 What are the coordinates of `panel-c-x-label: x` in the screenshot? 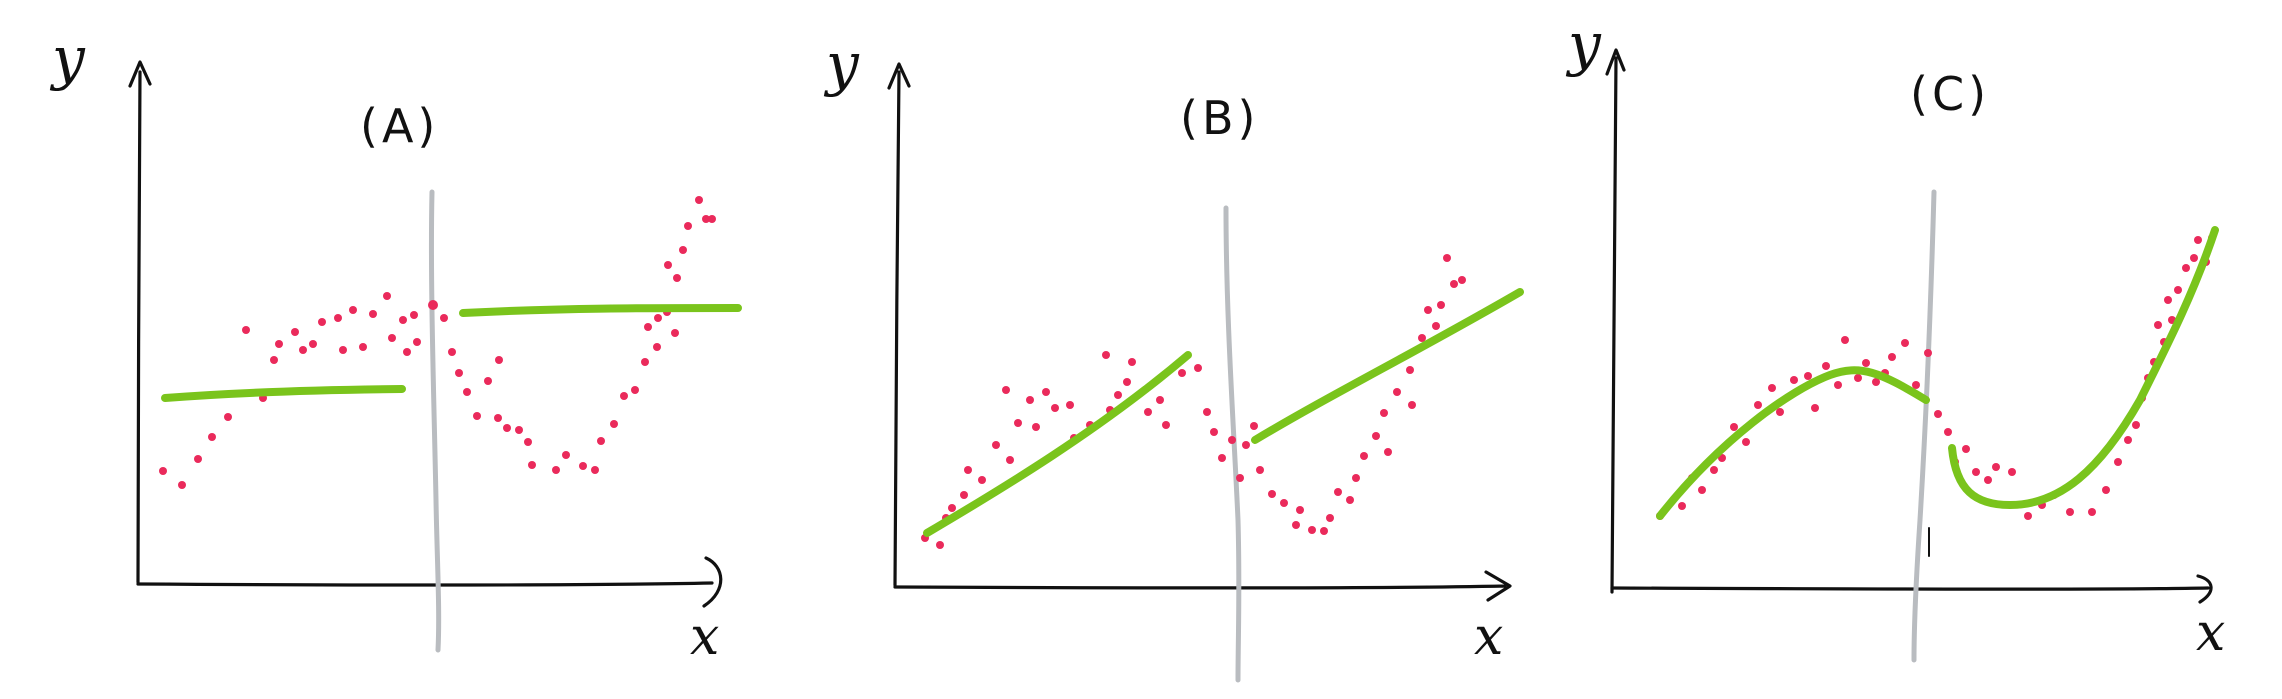 It's located at (2210, 633).